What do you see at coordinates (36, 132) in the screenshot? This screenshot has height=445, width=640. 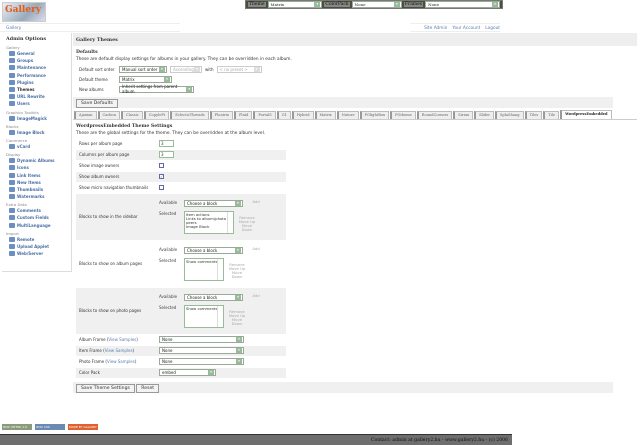 I see `sidebar-item-image-block: Image Block` at bounding box center [36, 132].